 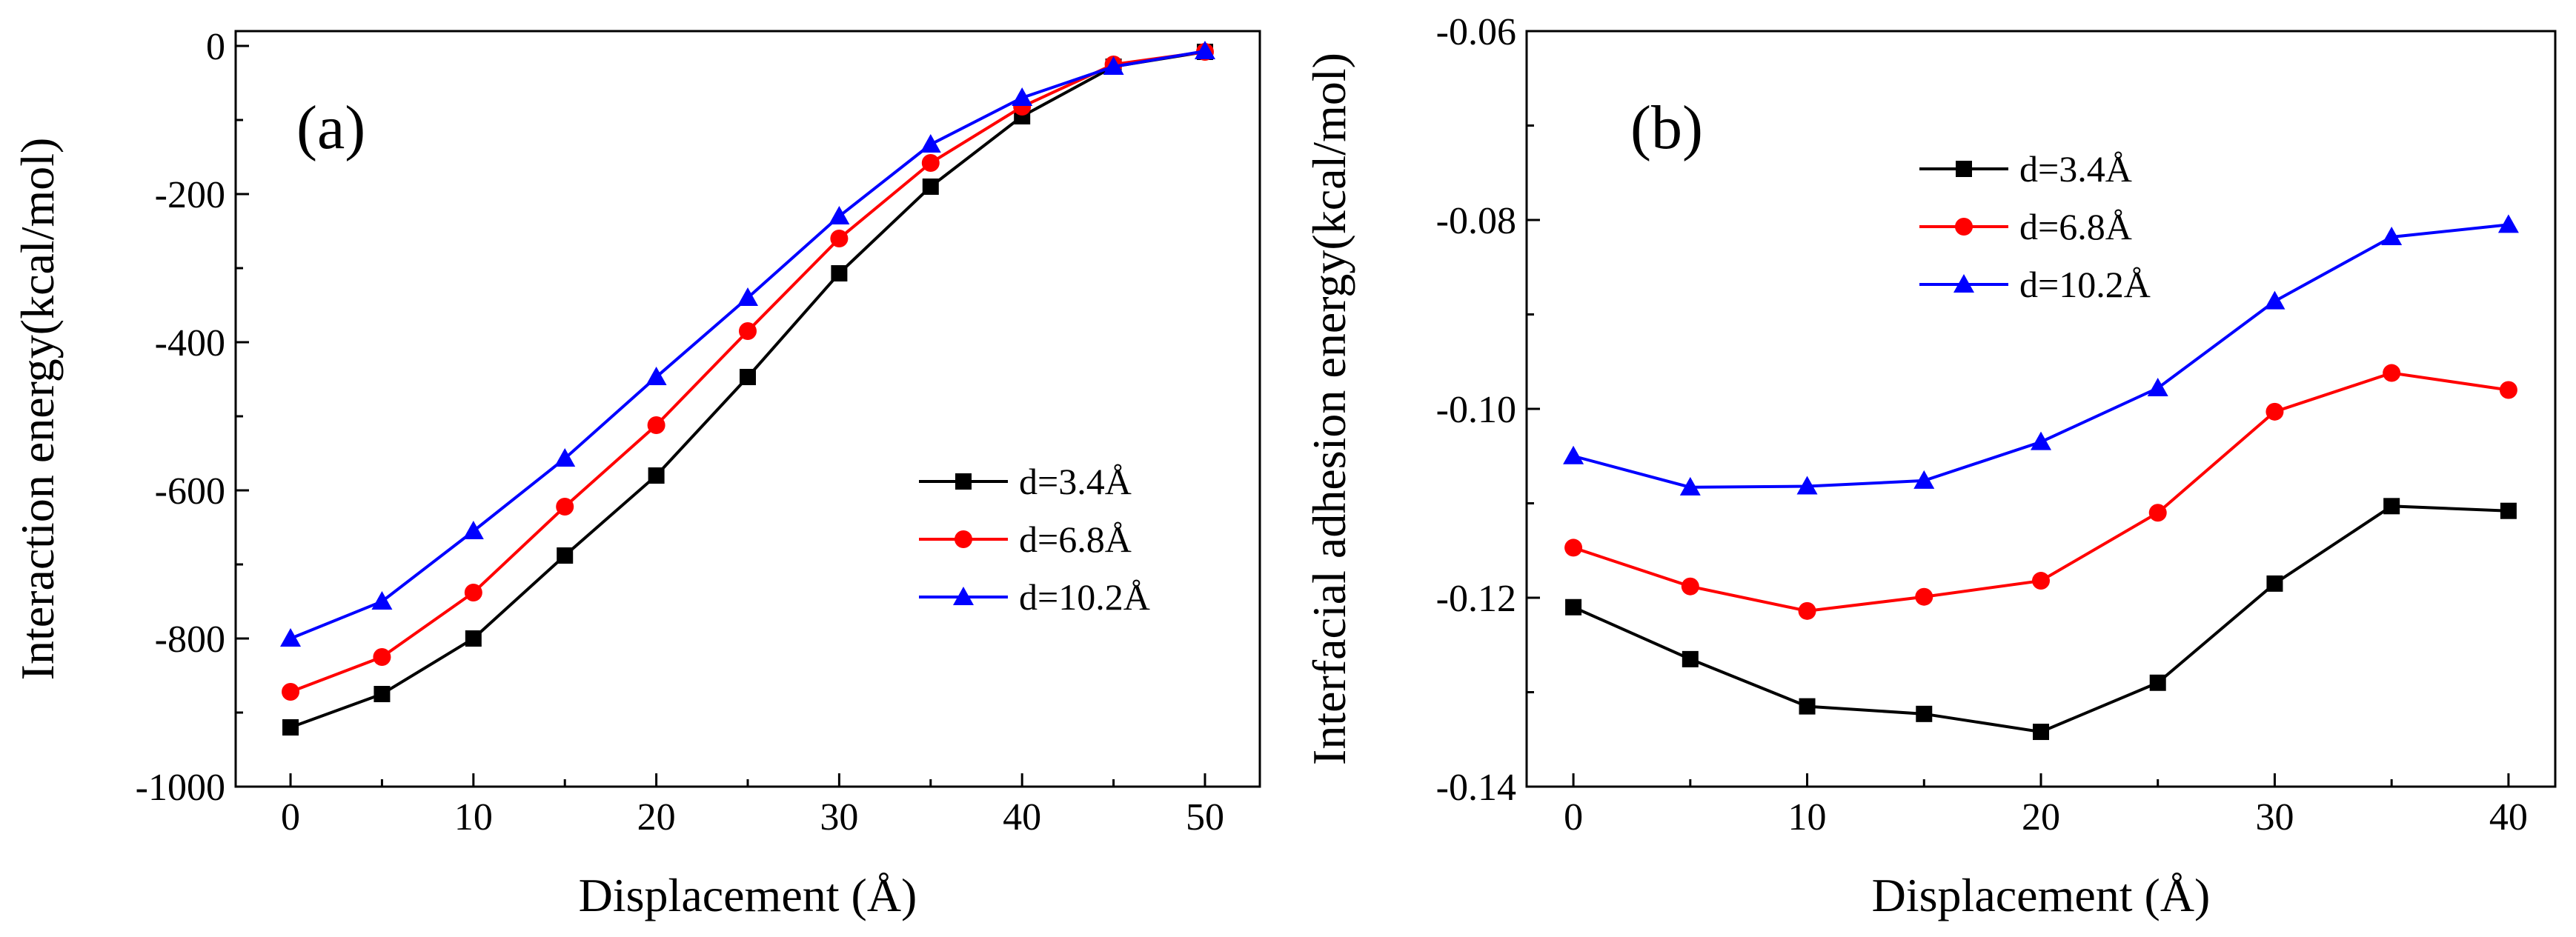 What do you see at coordinates (330, 127) in the screenshot?
I see `panel-label: (a)` at bounding box center [330, 127].